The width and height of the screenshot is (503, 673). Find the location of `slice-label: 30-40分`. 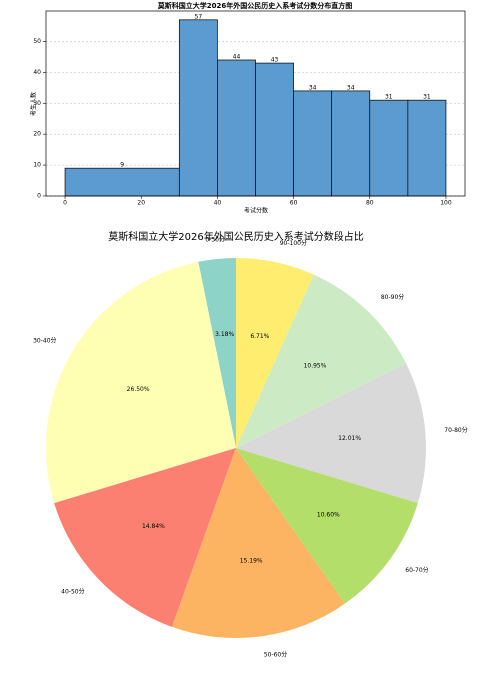

slice-label: 30-40分 is located at coordinates (44, 340).